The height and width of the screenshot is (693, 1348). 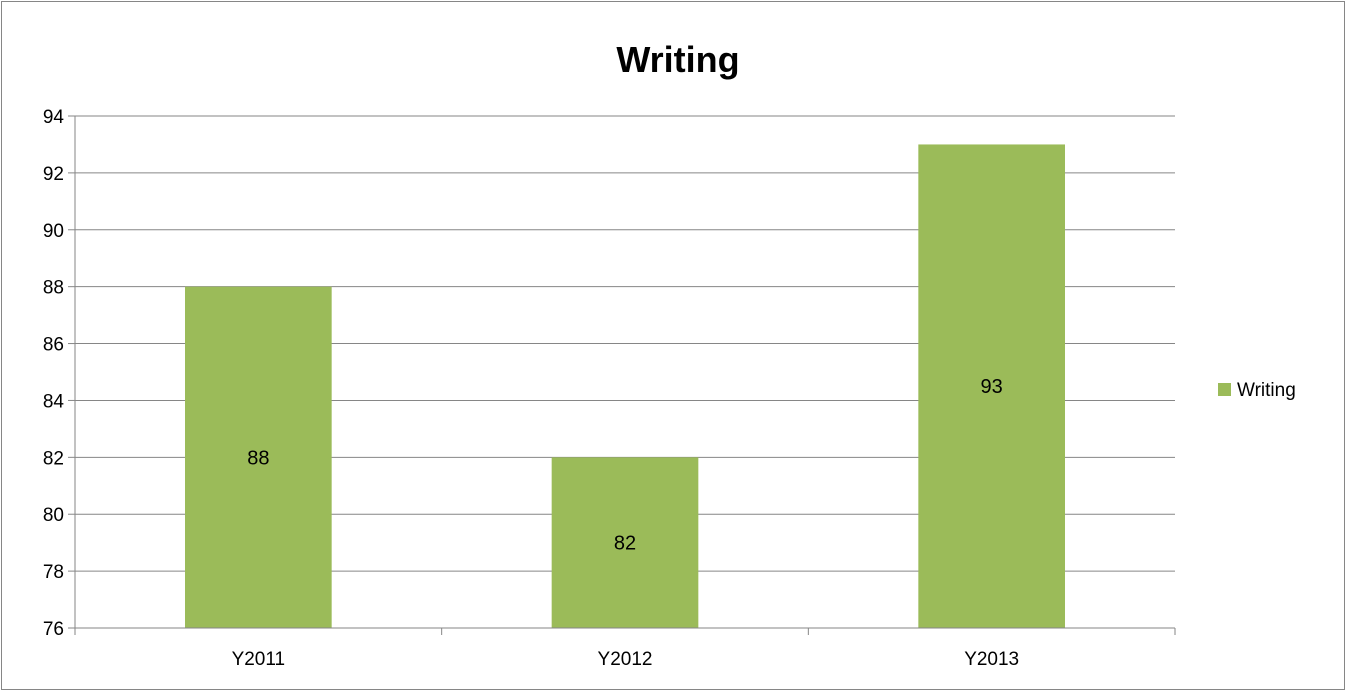 I want to click on data-label: 93, so click(x=992, y=387).